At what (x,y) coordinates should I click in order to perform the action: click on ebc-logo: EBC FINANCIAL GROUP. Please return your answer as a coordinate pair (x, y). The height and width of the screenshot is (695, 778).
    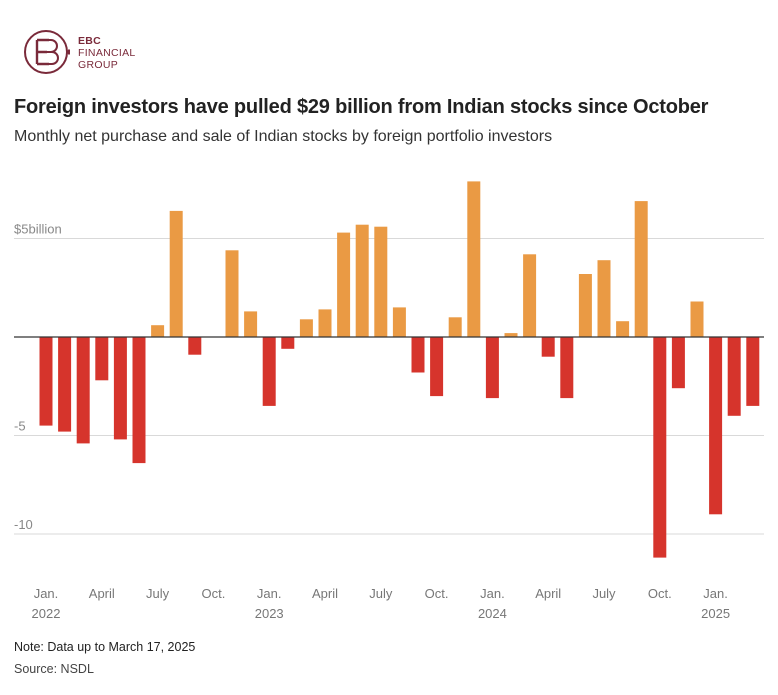
    Looking at the image, I should click on (102, 52).